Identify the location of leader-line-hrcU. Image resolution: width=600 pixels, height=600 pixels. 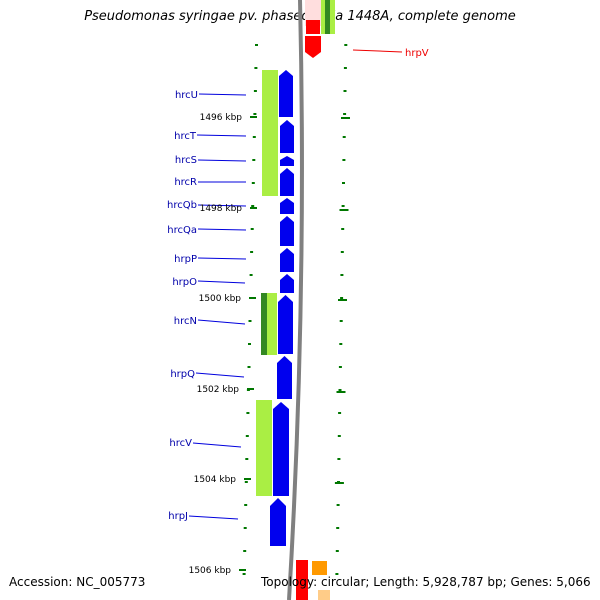
(222, 94).